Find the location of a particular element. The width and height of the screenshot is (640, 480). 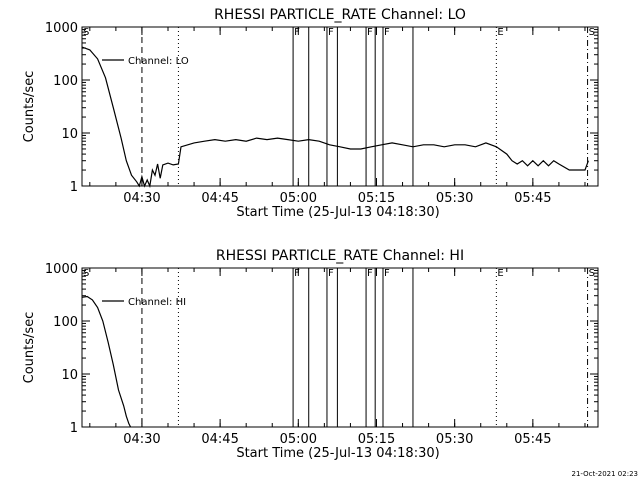

chart-title: RHESSI PARTICLE_RATE Channel: HI is located at coordinates (340, 256).